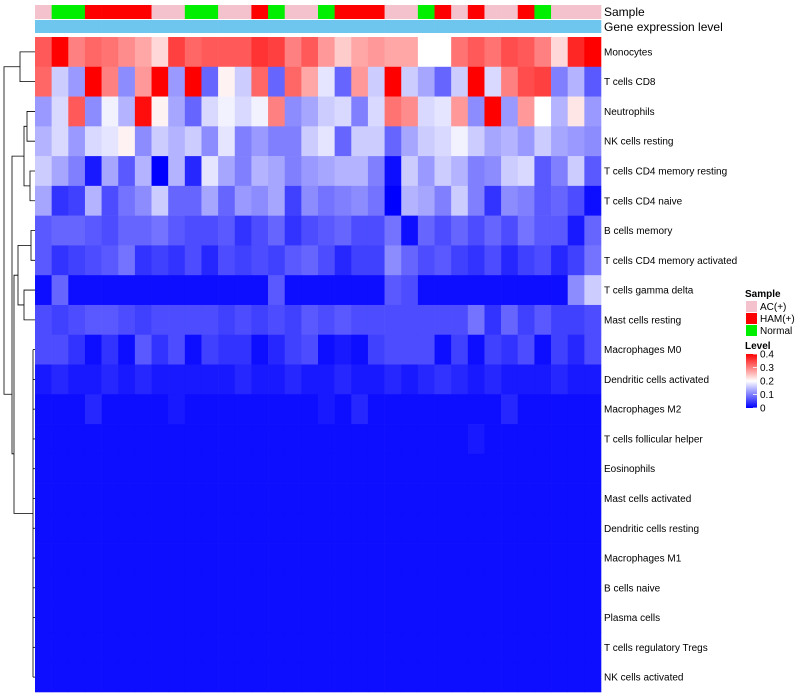 Image resolution: width=800 pixels, height=700 pixels. Describe the element at coordinates (767, 368) in the screenshot. I see `legend-level-label: 0.3` at that location.